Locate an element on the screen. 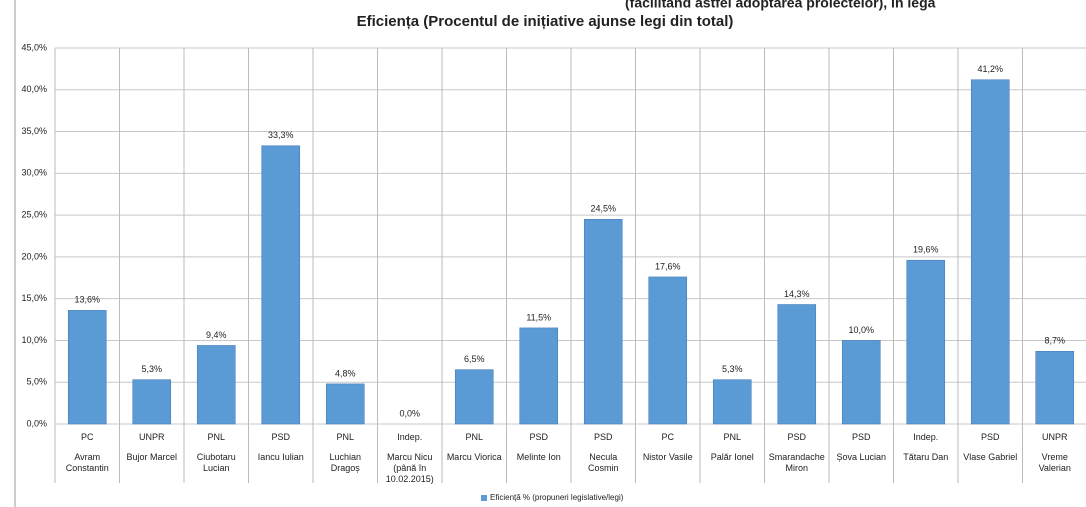 The height and width of the screenshot is (507, 1086). value-label: 0,0% is located at coordinates (409, 413).